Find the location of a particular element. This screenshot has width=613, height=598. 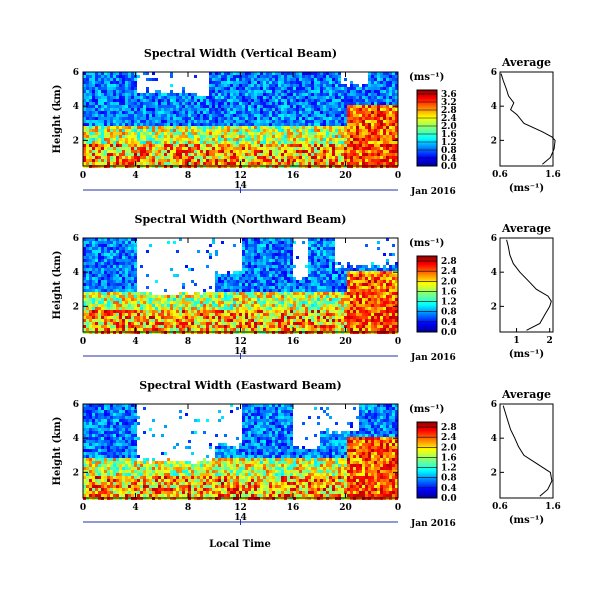

colorbar-unit: (ms⁻¹) is located at coordinates (426, 243).